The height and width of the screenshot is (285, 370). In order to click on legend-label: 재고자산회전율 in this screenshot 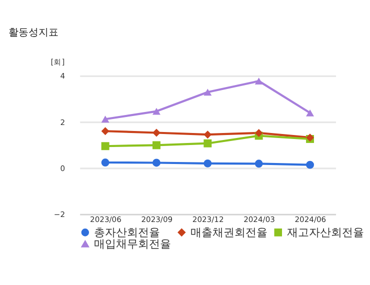, I will do `click(325, 232)`.